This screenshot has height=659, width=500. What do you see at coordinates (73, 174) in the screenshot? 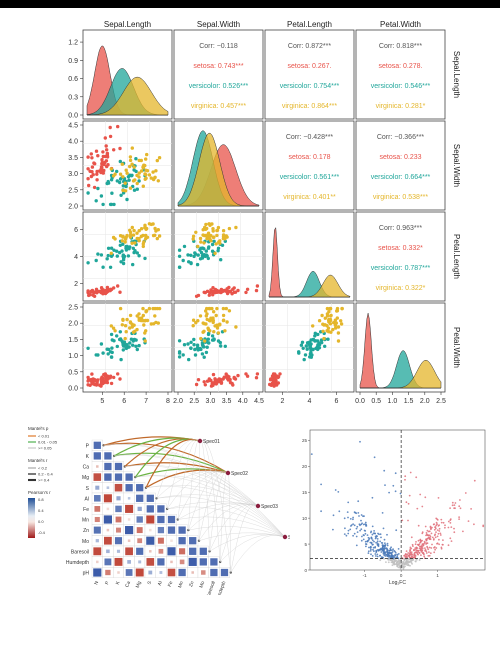
I see `y-tick-label: 3.0` at bounding box center [73, 174].